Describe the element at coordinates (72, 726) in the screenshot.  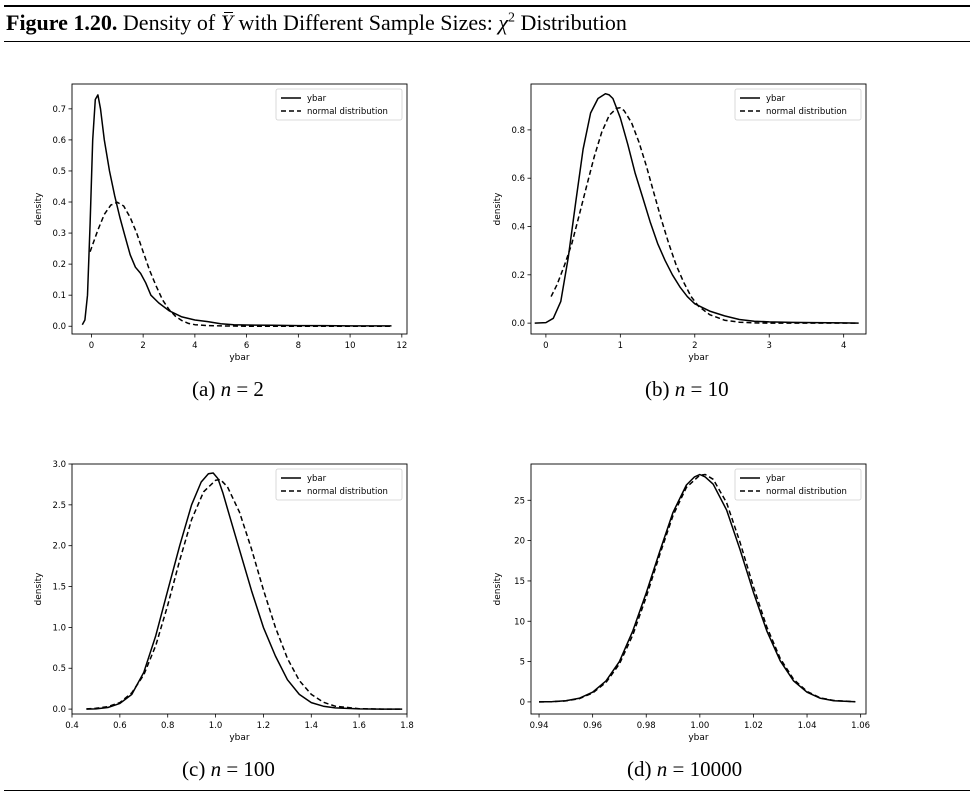
I see `subplot-c-xtick-label: 0.4` at that location.